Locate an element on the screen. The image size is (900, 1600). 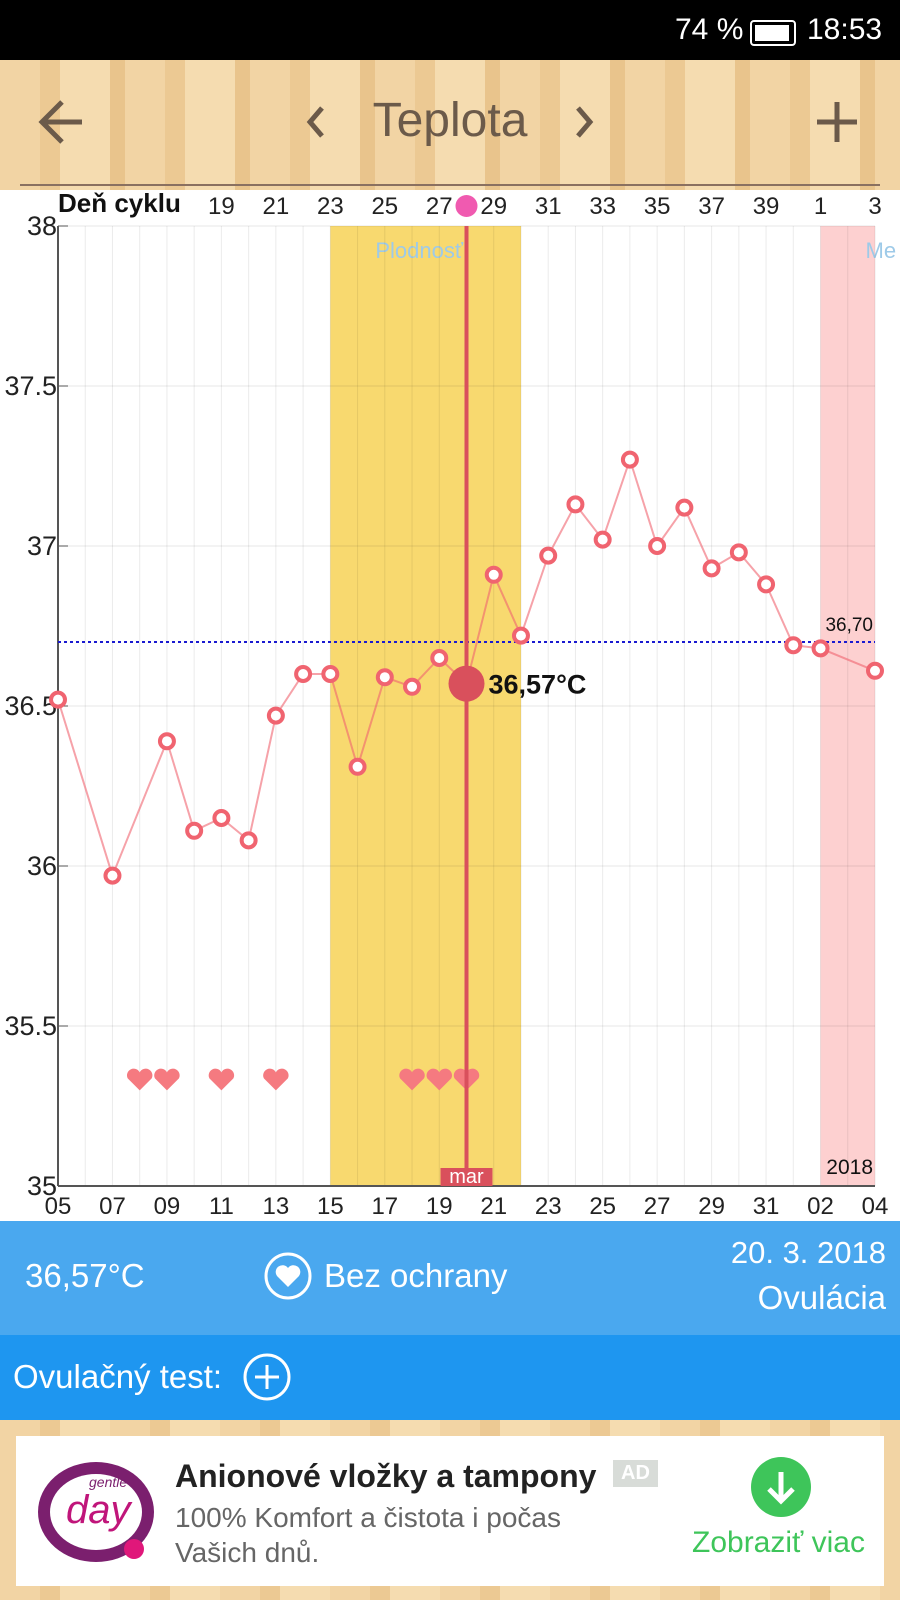
y-tick-label: 35 is located at coordinates (42, 1186).